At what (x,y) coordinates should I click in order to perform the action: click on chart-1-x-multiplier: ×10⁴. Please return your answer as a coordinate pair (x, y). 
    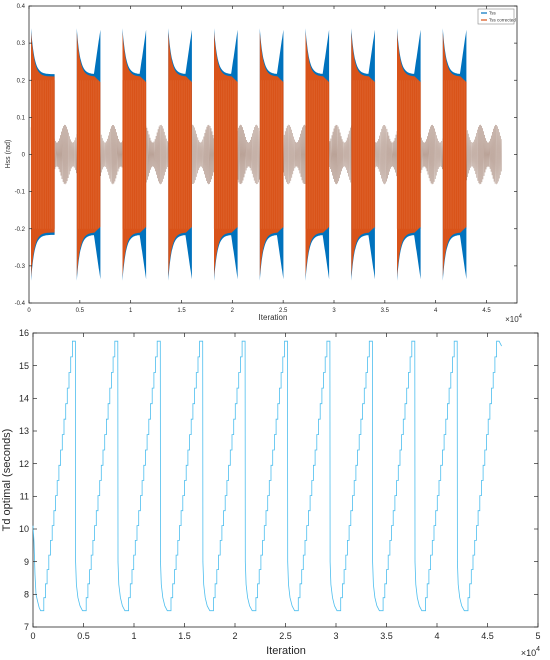
    Looking at the image, I should click on (514, 319).